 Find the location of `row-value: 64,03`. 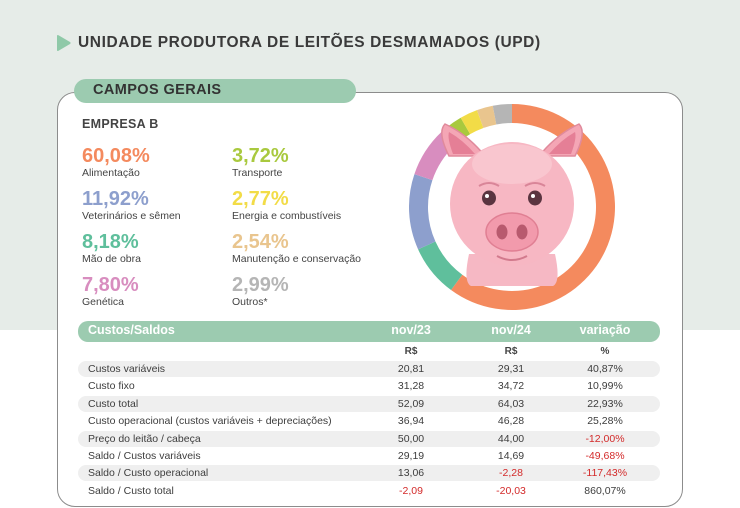

row-value: 64,03 is located at coordinates (511, 403).